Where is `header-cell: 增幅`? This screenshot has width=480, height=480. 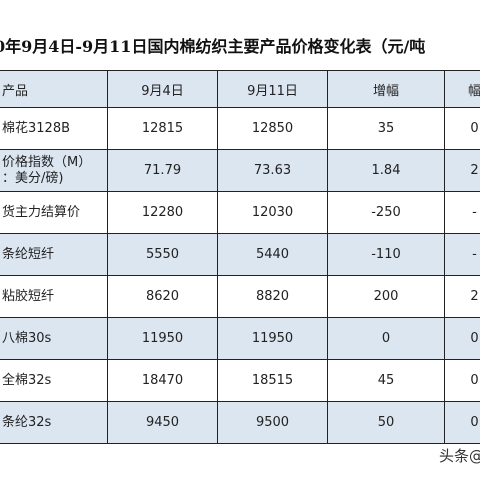 header-cell: 增幅 is located at coordinates (386, 89).